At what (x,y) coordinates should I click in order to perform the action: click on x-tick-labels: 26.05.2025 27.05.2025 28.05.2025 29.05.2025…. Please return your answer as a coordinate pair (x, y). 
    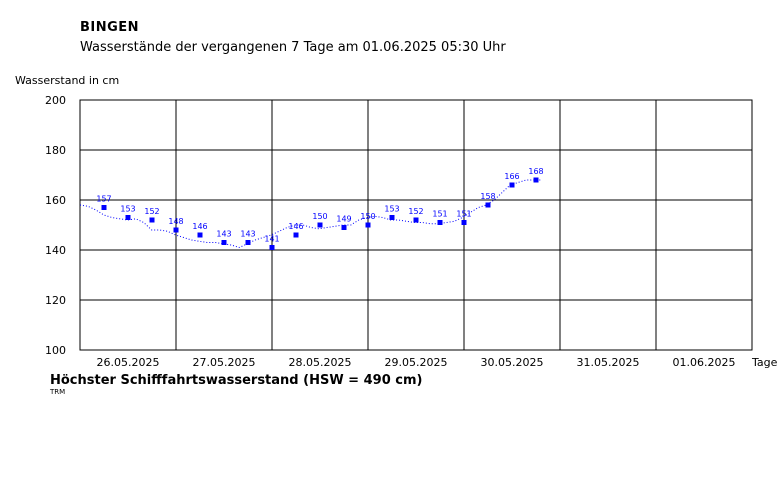
    Looking at the image, I should click on (416, 362).